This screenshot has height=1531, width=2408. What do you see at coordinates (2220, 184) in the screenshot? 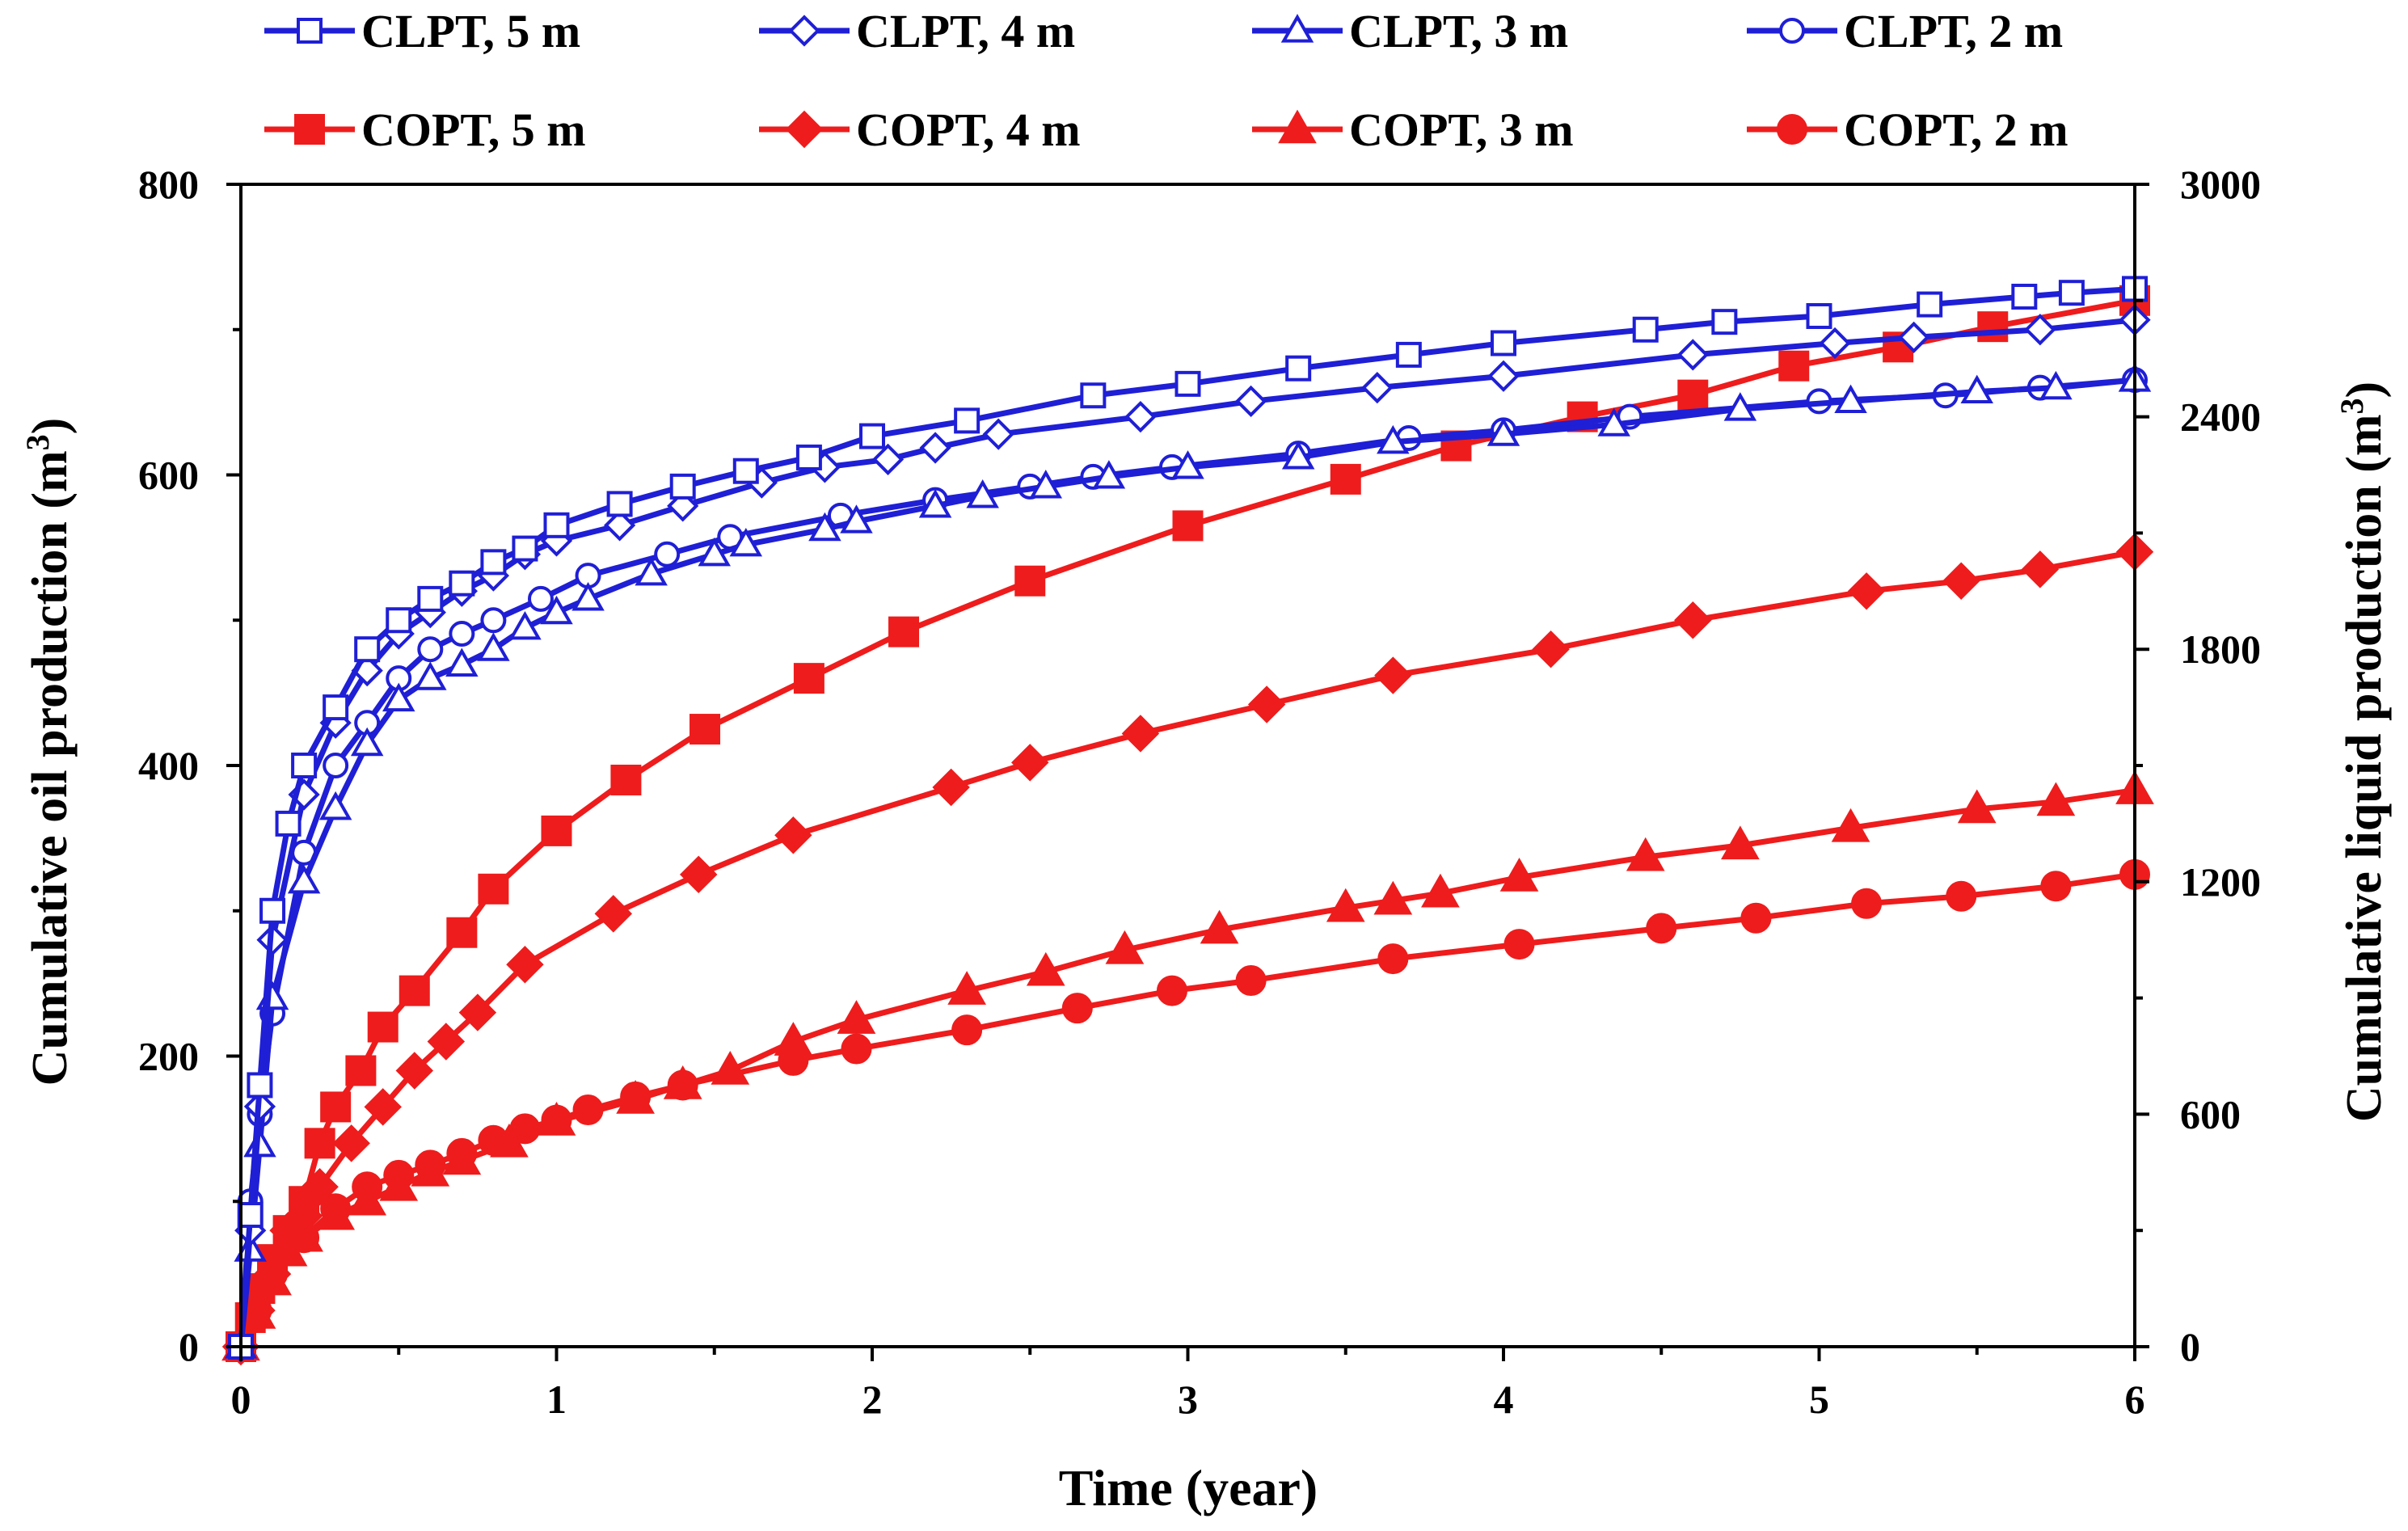
I see `y-right-tick-label: 3000` at bounding box center [2220, 184].